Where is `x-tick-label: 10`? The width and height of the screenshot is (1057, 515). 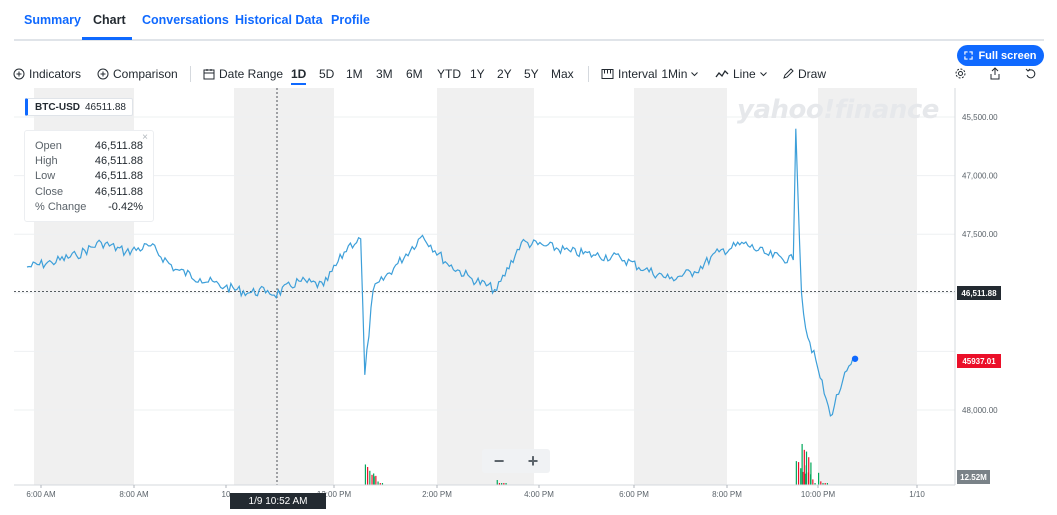 x-tick-label: 10 is located at coordinates (226, 494).